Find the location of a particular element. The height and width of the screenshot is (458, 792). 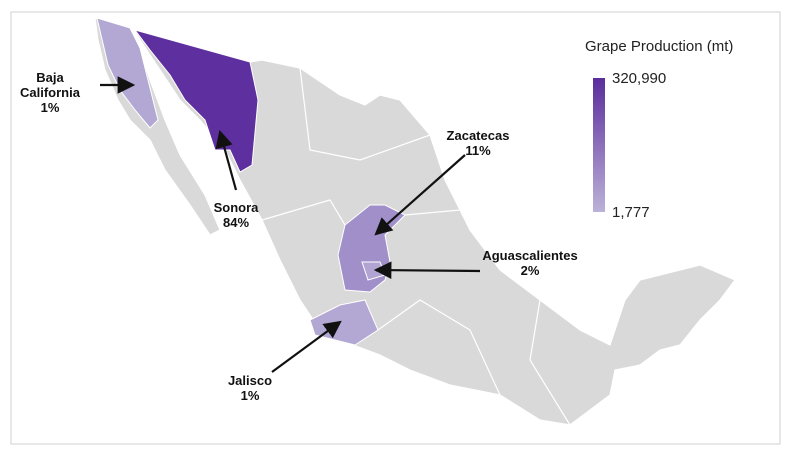

region-label: Baja California 1% is located at coordinates (50, 92).